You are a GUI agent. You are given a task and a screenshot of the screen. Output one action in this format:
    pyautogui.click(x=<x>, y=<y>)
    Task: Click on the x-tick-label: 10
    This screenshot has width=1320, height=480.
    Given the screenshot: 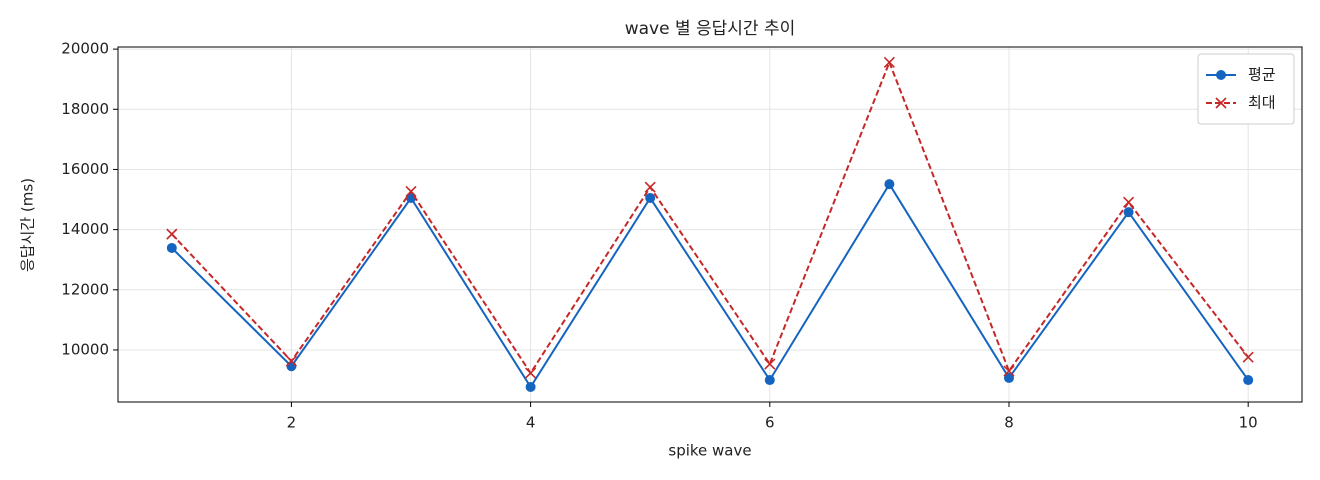 What is the action you would take?
    pyautogui.click(x=1248, y=423)
    